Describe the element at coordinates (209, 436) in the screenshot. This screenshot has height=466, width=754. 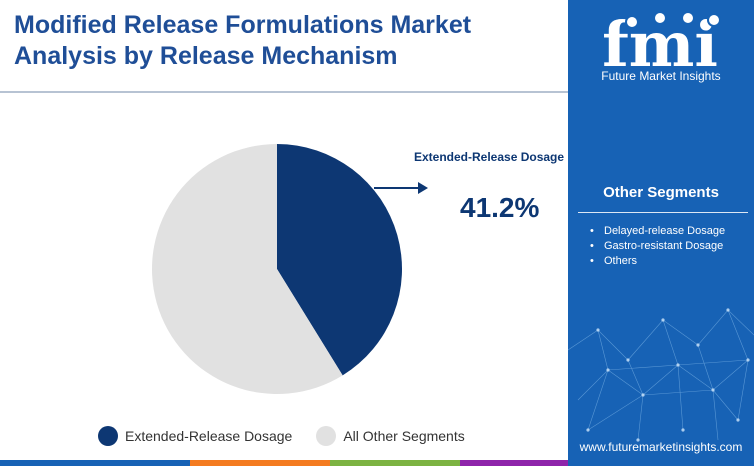
I see `legend-label: Extended-Release Dosage` at that location.